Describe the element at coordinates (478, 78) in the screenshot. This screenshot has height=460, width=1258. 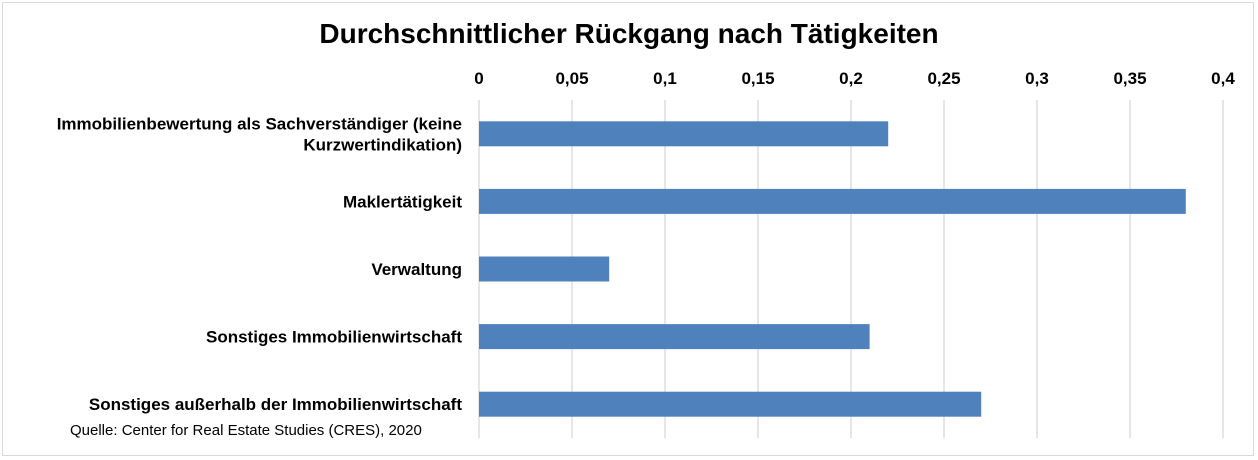
I see `x-tick-label: 0` at that location.